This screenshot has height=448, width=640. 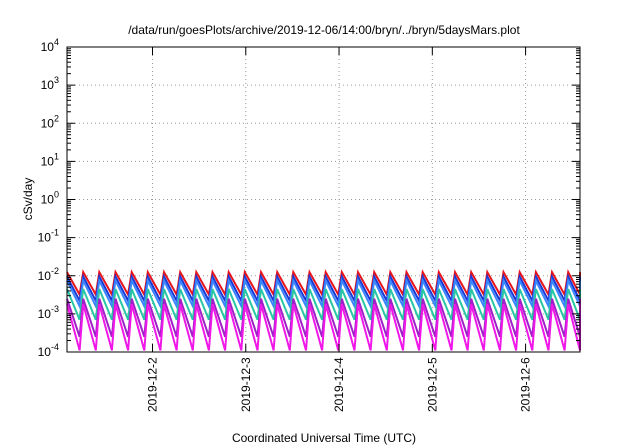 I want to click on series-group, so click(x=323, y=309).